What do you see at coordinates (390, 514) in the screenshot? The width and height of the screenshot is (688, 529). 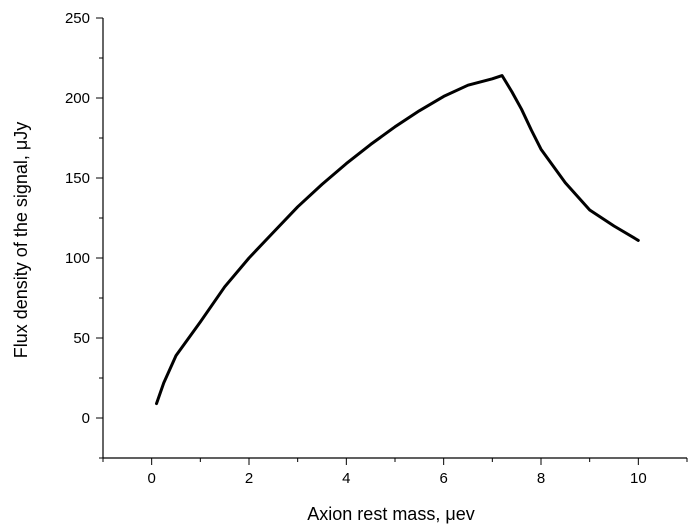 I see `x-axis-title: Axion rest mass, μev` at bounding box center [390, 514].